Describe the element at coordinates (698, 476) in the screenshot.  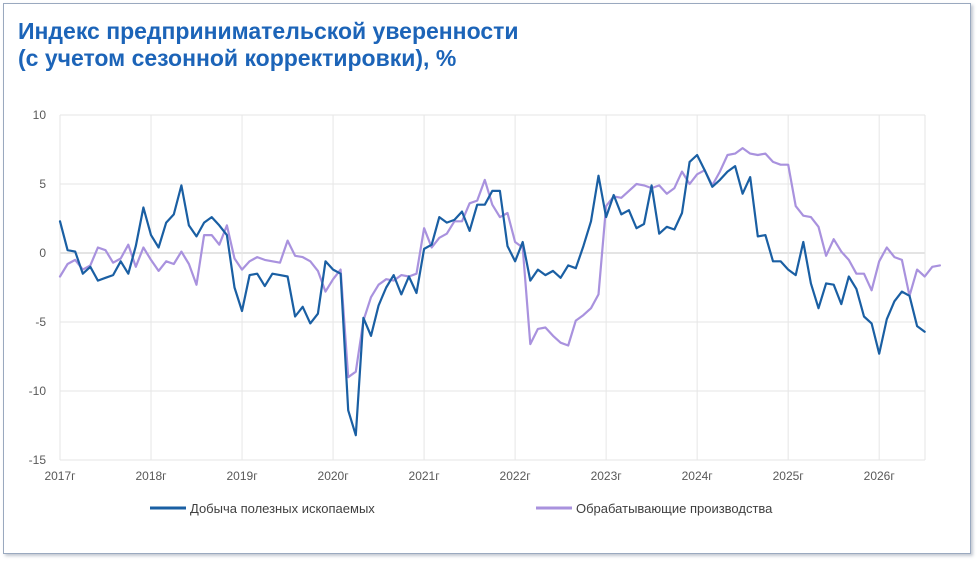
I see `x-tick-label: 2024г` at that location.